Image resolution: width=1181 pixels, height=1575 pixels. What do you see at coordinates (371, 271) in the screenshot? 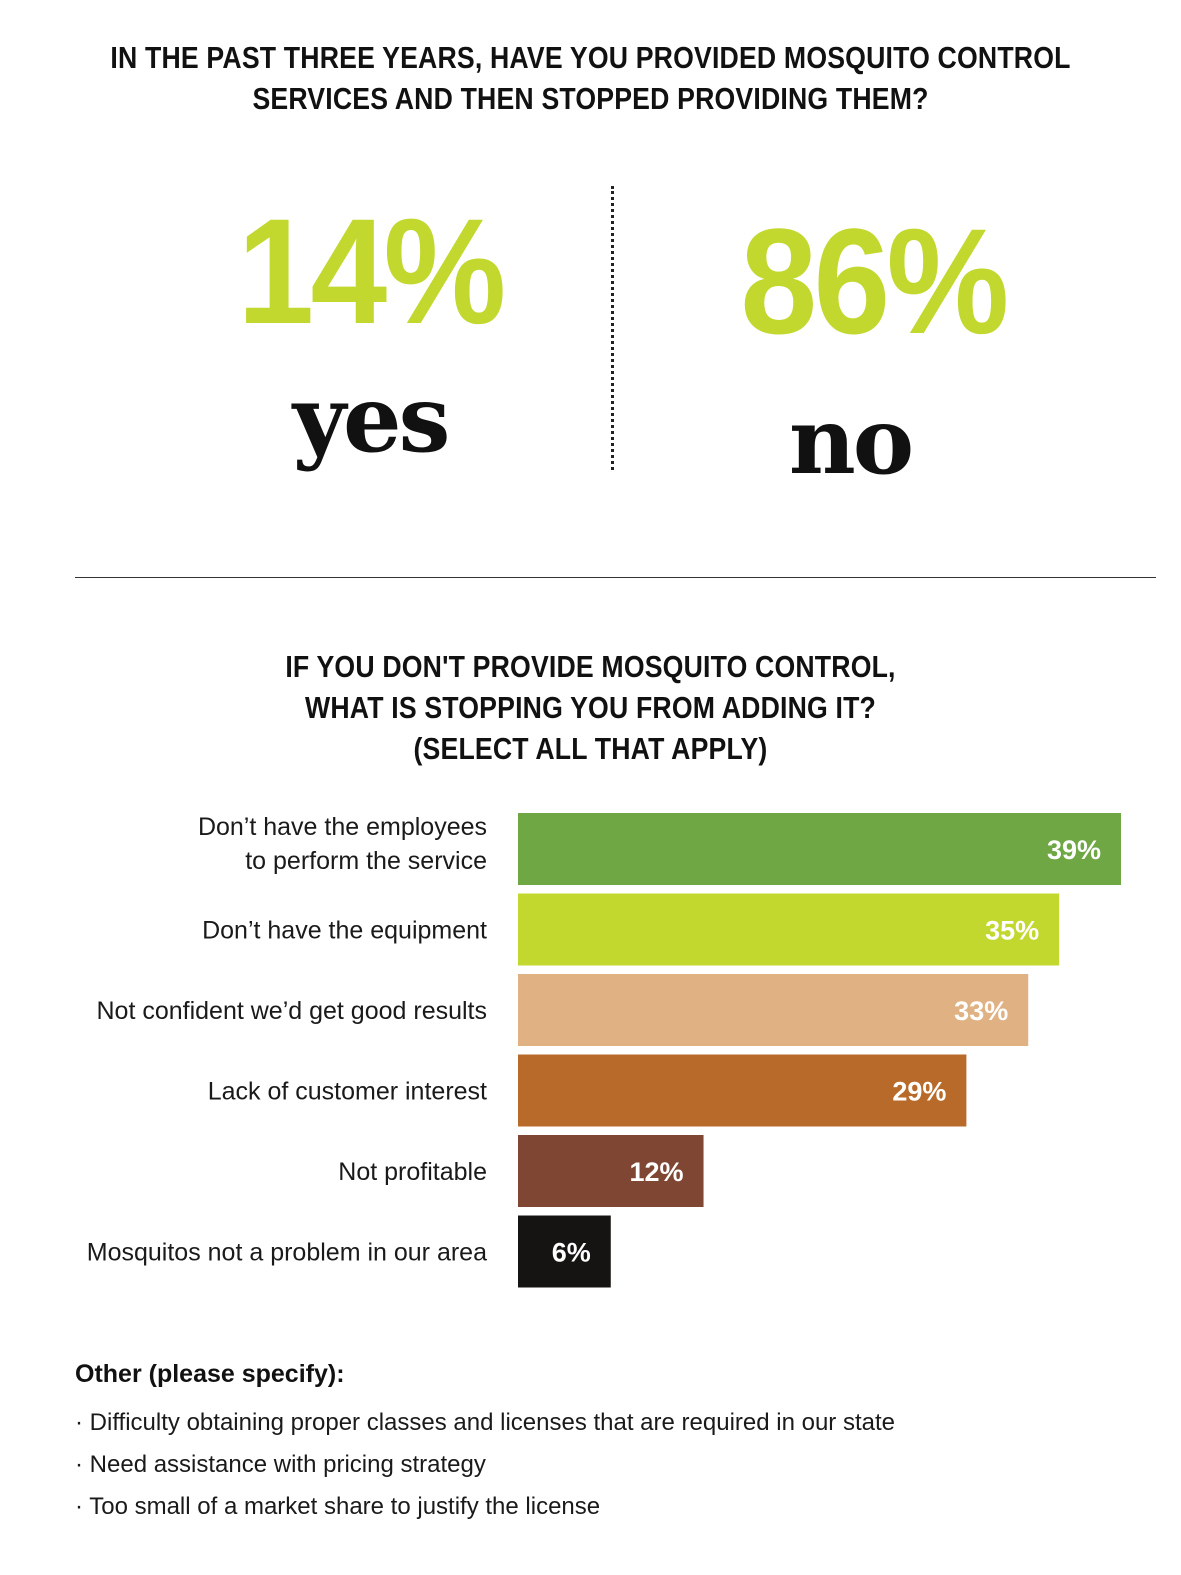
I see `yes-percentage: 14%` at bounding box center [371, 271].